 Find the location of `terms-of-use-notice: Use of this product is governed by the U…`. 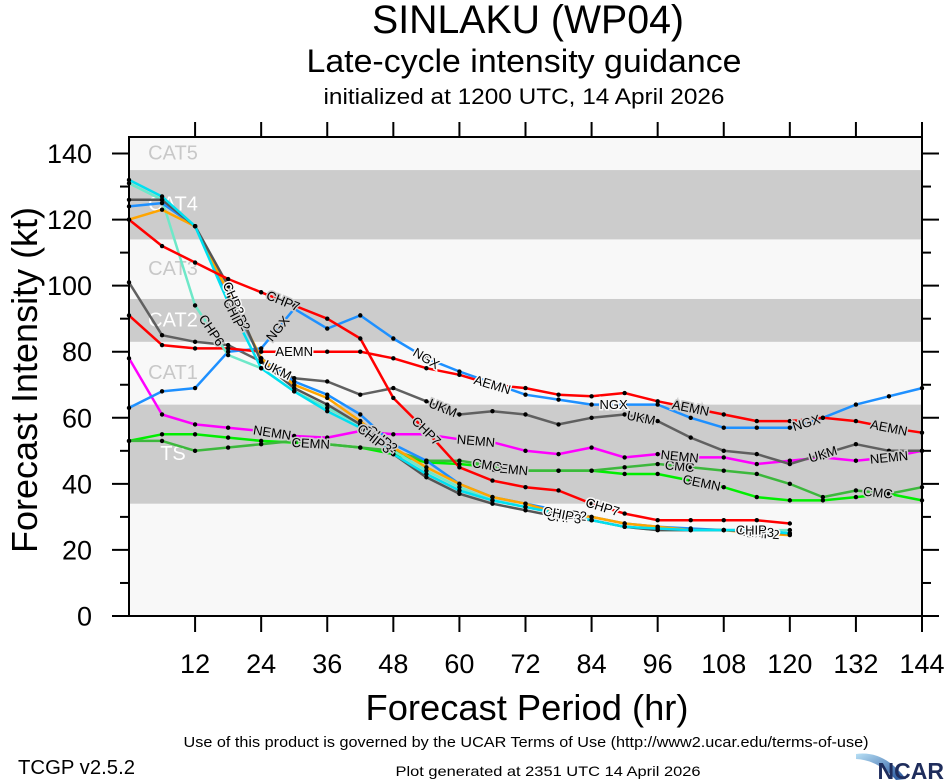

terms-of-use-notice: Use of this product is governed by the U… is located at coordinates (526, 742).